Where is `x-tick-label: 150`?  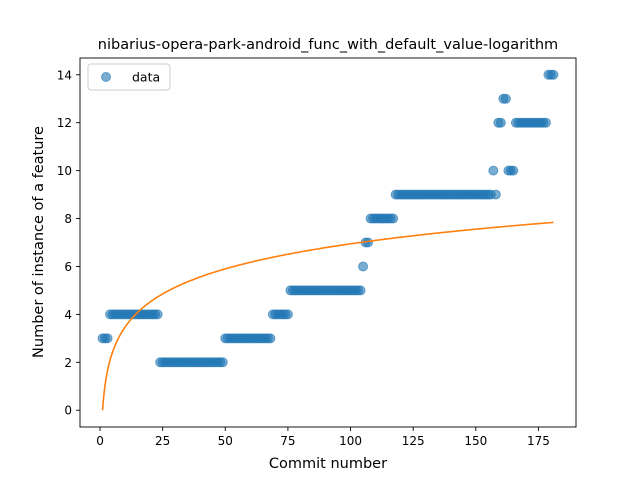
x-tick-label: 150 is located at coordinates (475, 441).